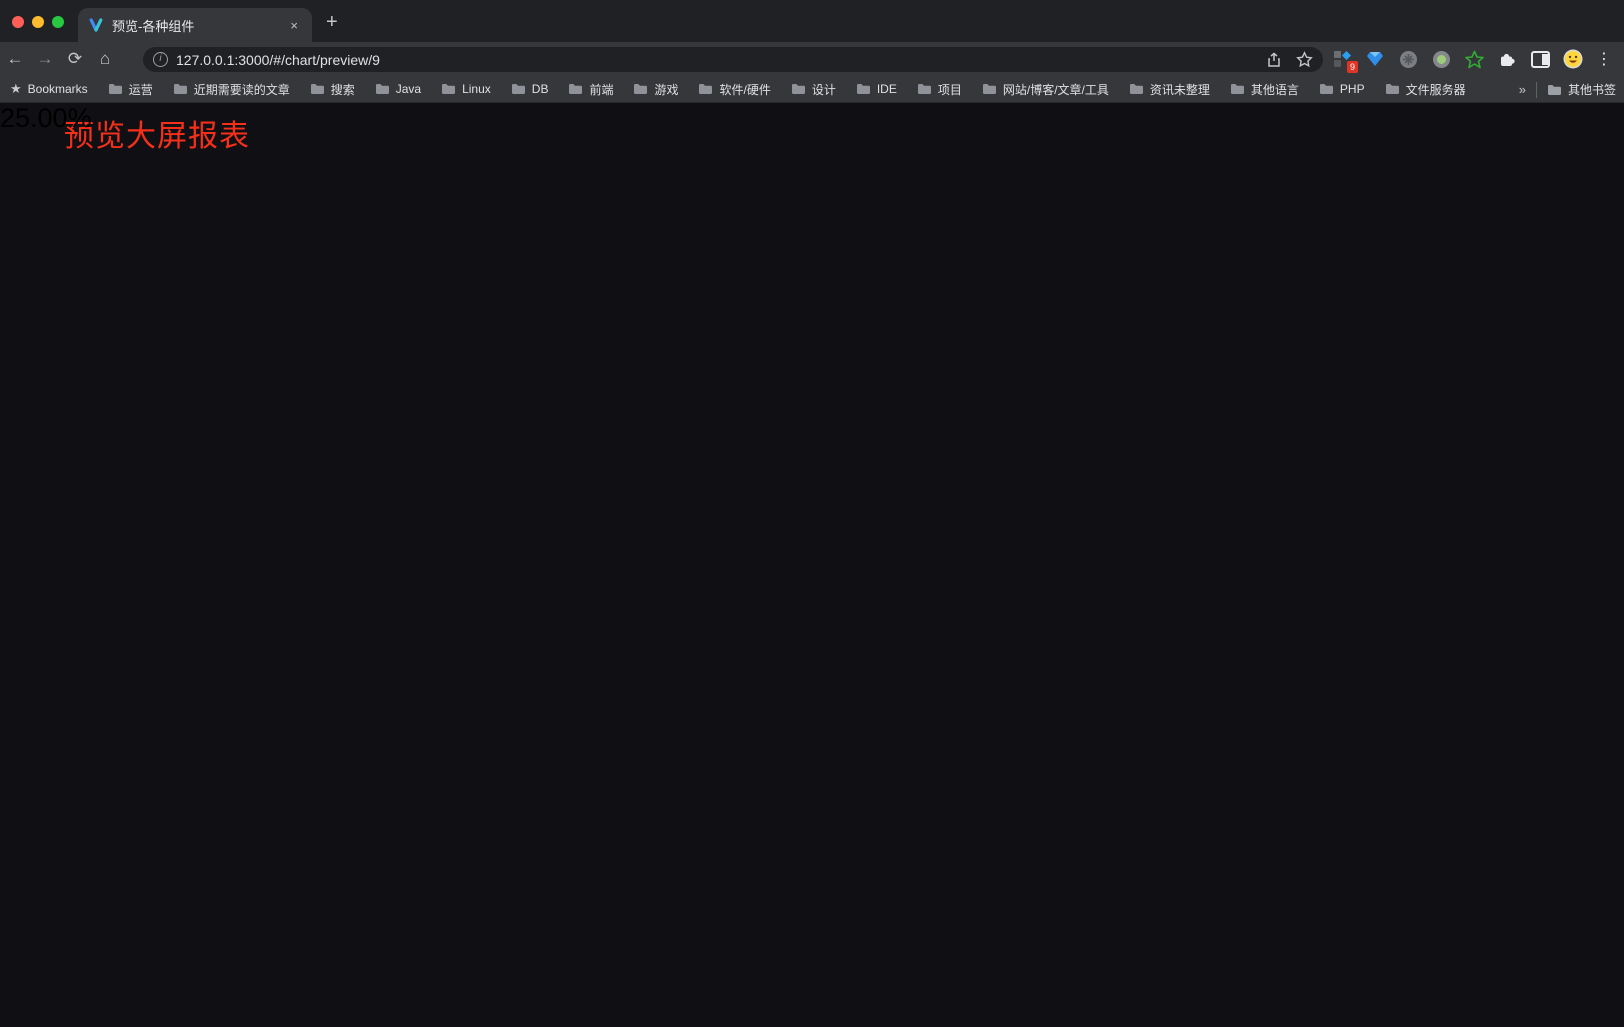 The height and width of the screenshot is (1027, 1624). I want to click on bookmark-item: 资讯未整理, so click(1169, 89).